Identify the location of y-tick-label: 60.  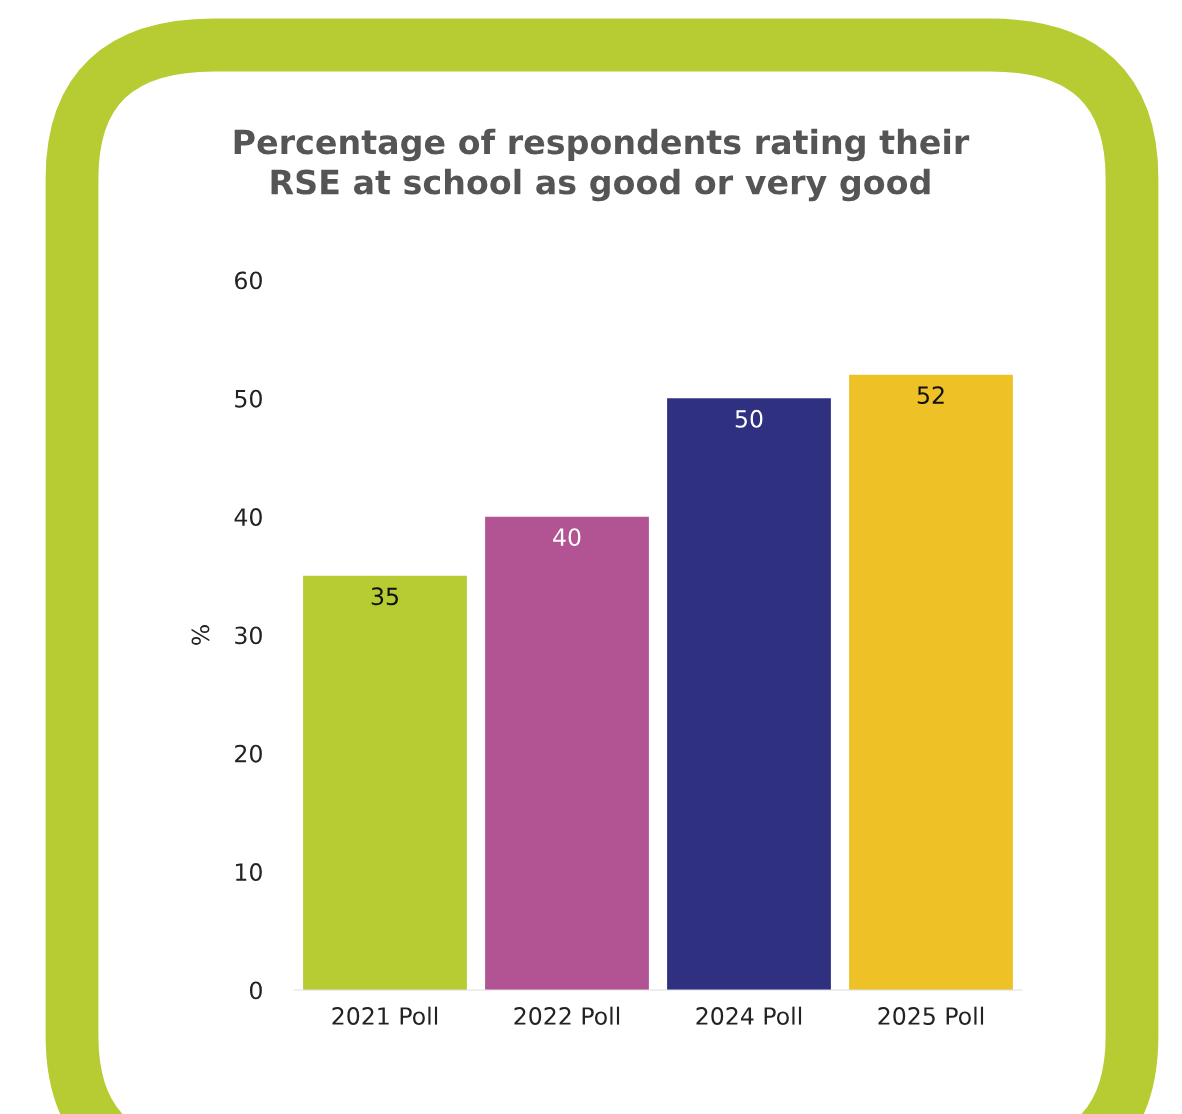
(248, 280).